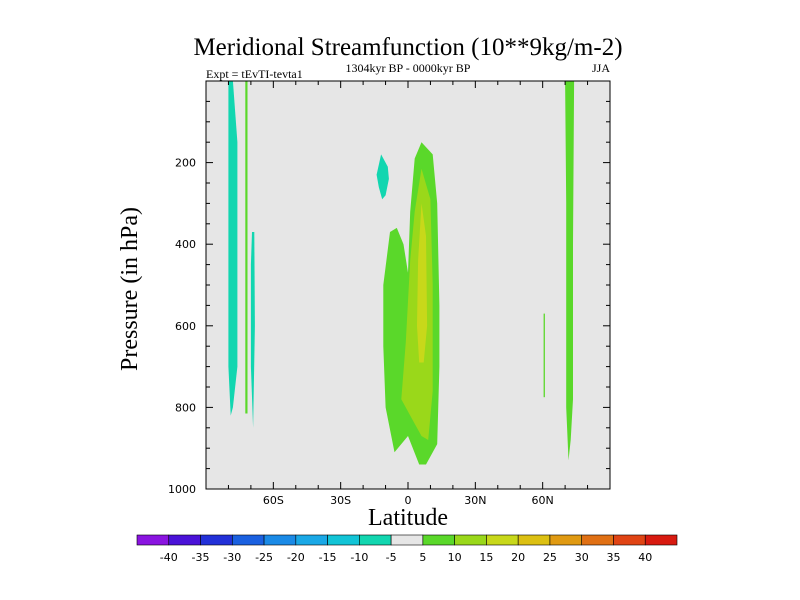 The image size is (800, 600). Describe the element at coordinates (185, 163) in the screenshot. I see `y-tick-label: 200` at that location.